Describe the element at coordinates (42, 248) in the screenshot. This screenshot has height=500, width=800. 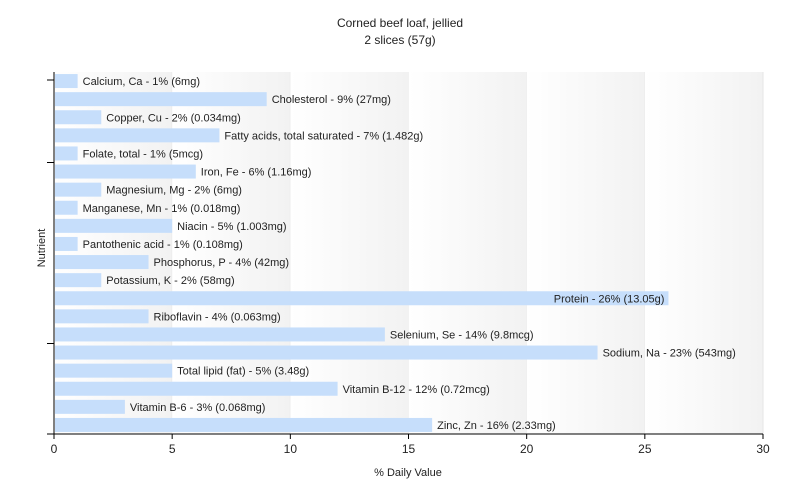
I see `y-axis-title: Nutrient` at that location.